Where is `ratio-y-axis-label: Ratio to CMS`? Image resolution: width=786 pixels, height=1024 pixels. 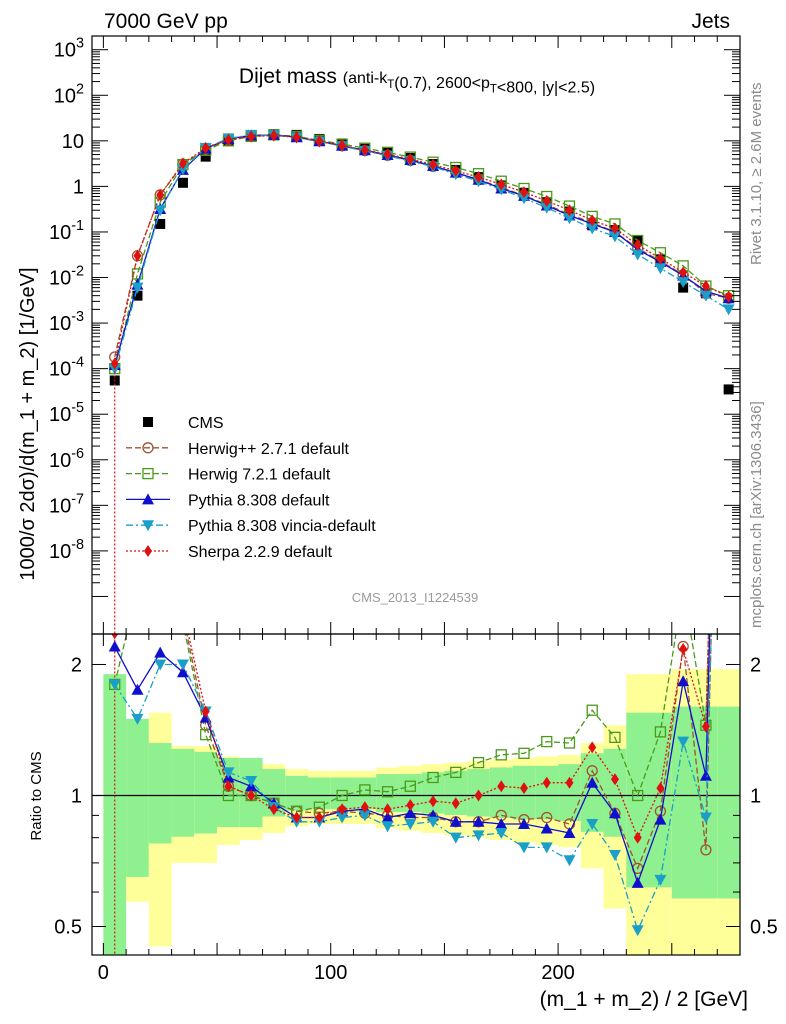
ratio-y-axis-label: Ratio to CMS is located at coordinates (36, 795).